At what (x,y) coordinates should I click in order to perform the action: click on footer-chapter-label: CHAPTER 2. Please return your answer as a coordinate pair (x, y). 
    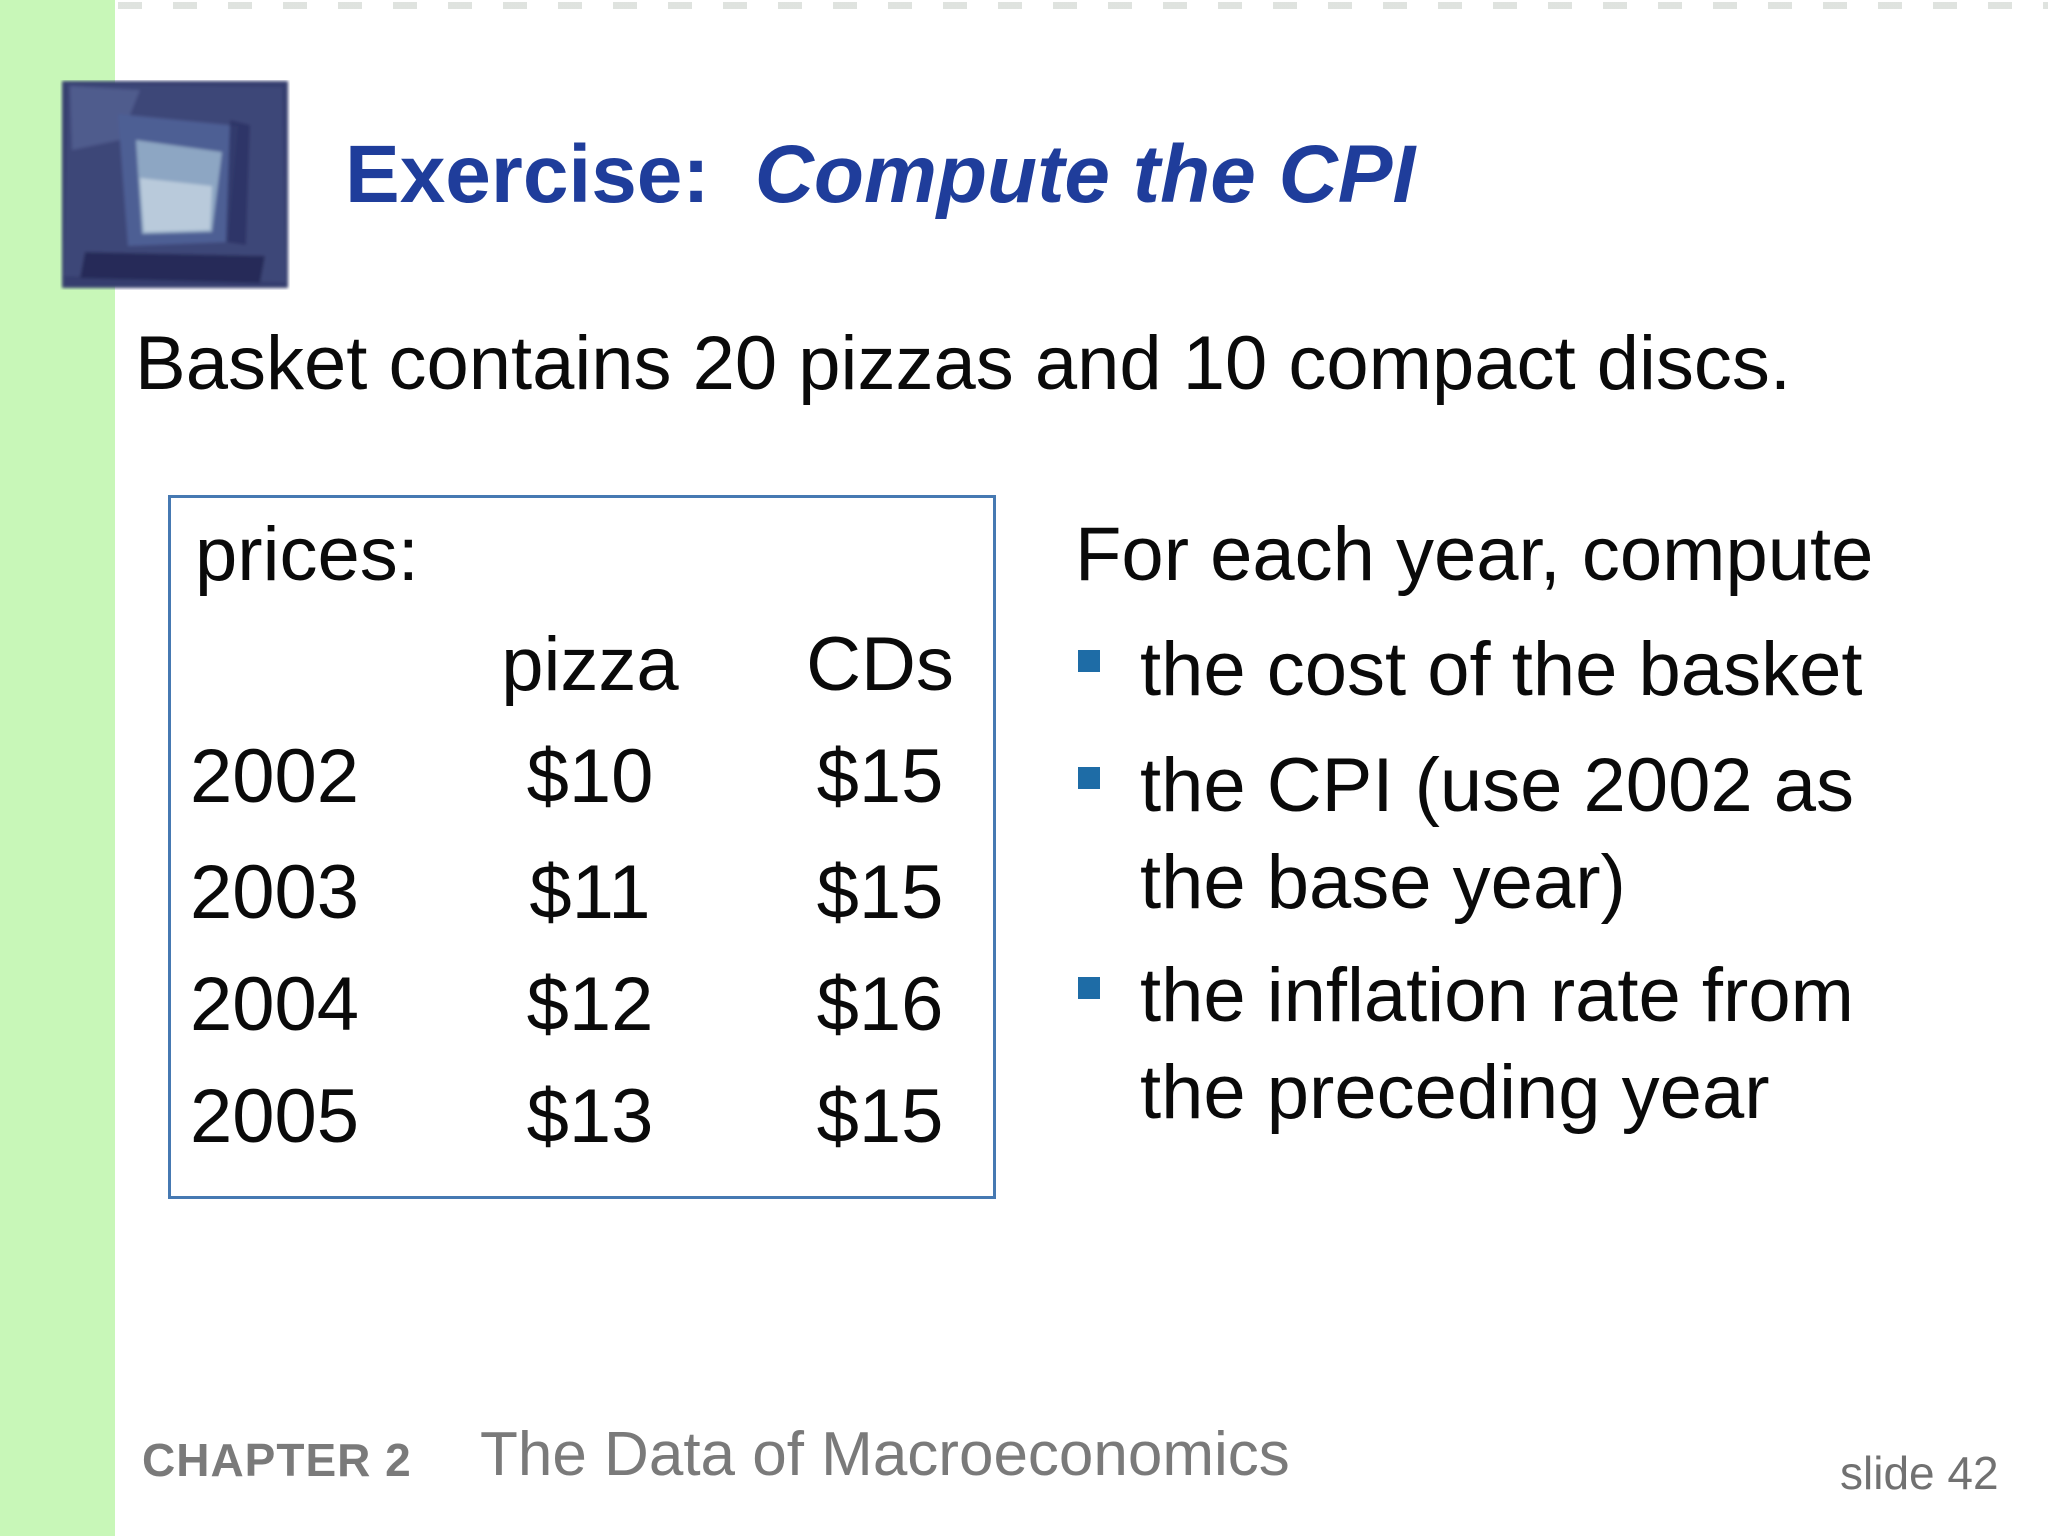
    Looking at the image, I should click on (277, 1460).